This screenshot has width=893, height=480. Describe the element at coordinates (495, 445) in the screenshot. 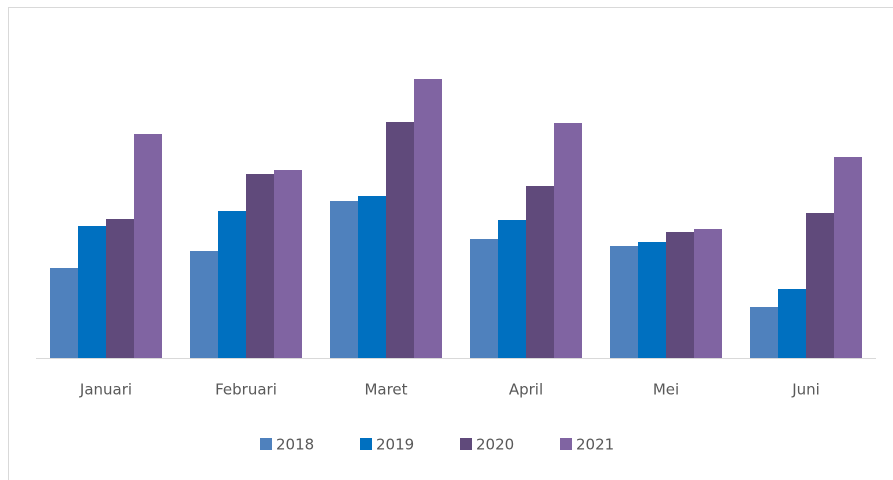

I see `legend-label: 2020` at that location.